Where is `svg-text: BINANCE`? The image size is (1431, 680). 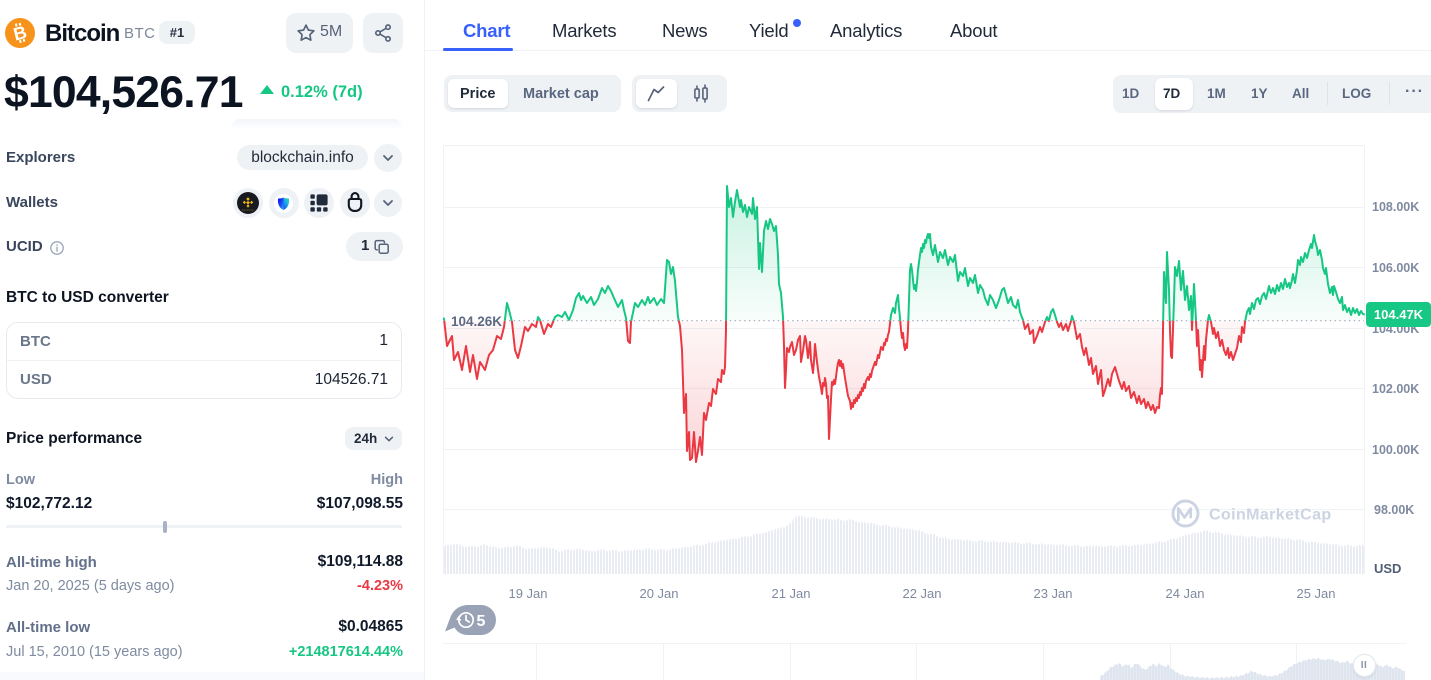
svg-text: BINANCE is located at coordinates (248, 210).